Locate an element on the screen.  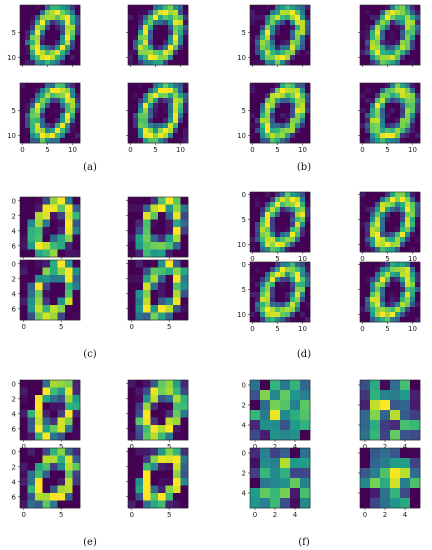
heatmap-image: 05 is located at coordinates (157, 232).